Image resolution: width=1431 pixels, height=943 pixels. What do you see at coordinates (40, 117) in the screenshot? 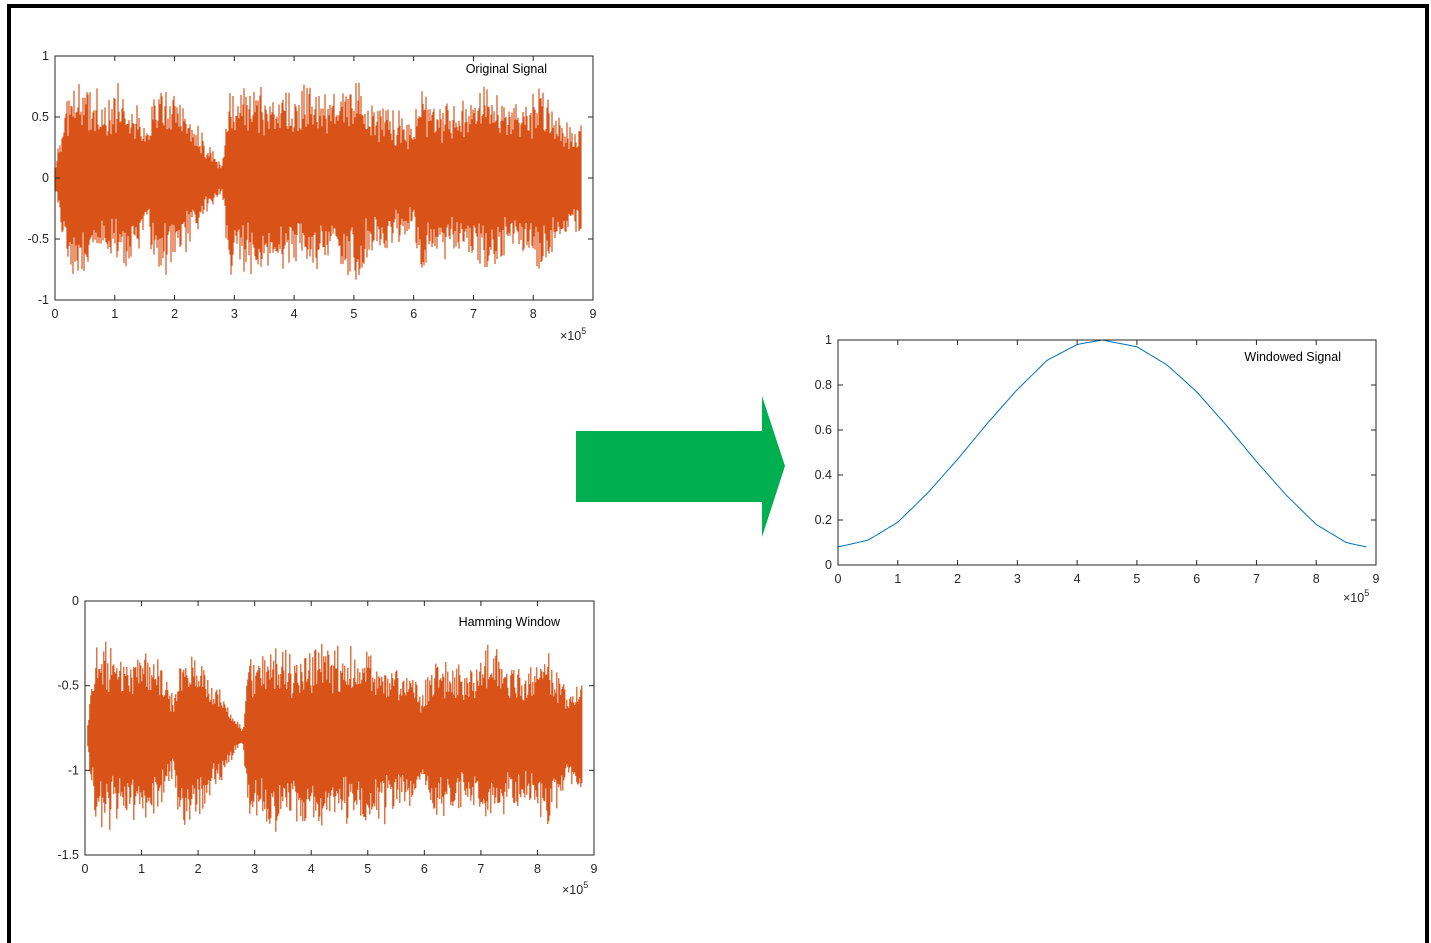
I see `y-tick-label: 0.5` at bounding box center [40, 117].